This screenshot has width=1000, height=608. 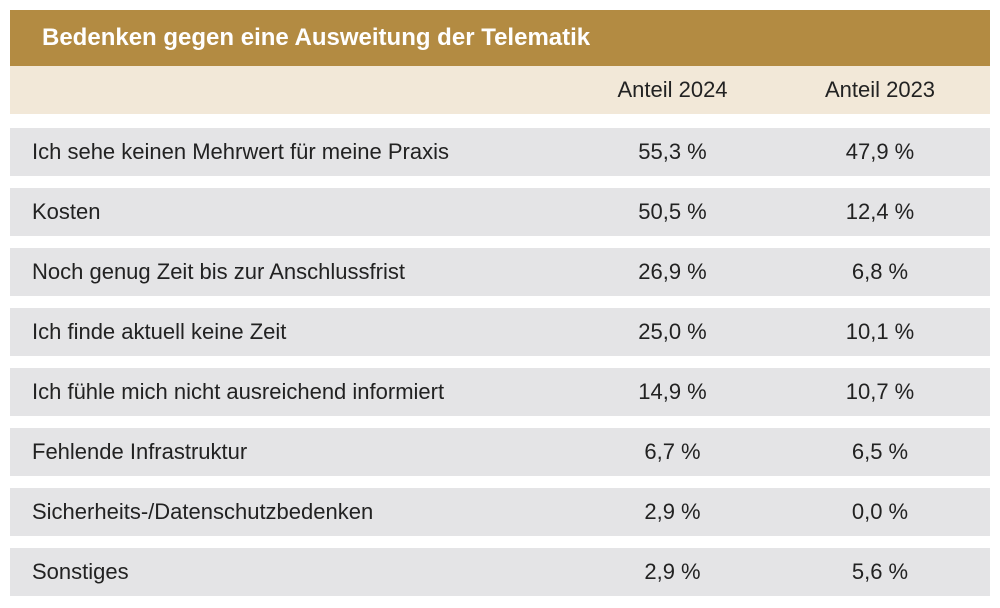 What do you see at coordinates (880, 151) in the screenshot?
I see `row-value-2023: 47,9 %` at bounding box center [880, 151].